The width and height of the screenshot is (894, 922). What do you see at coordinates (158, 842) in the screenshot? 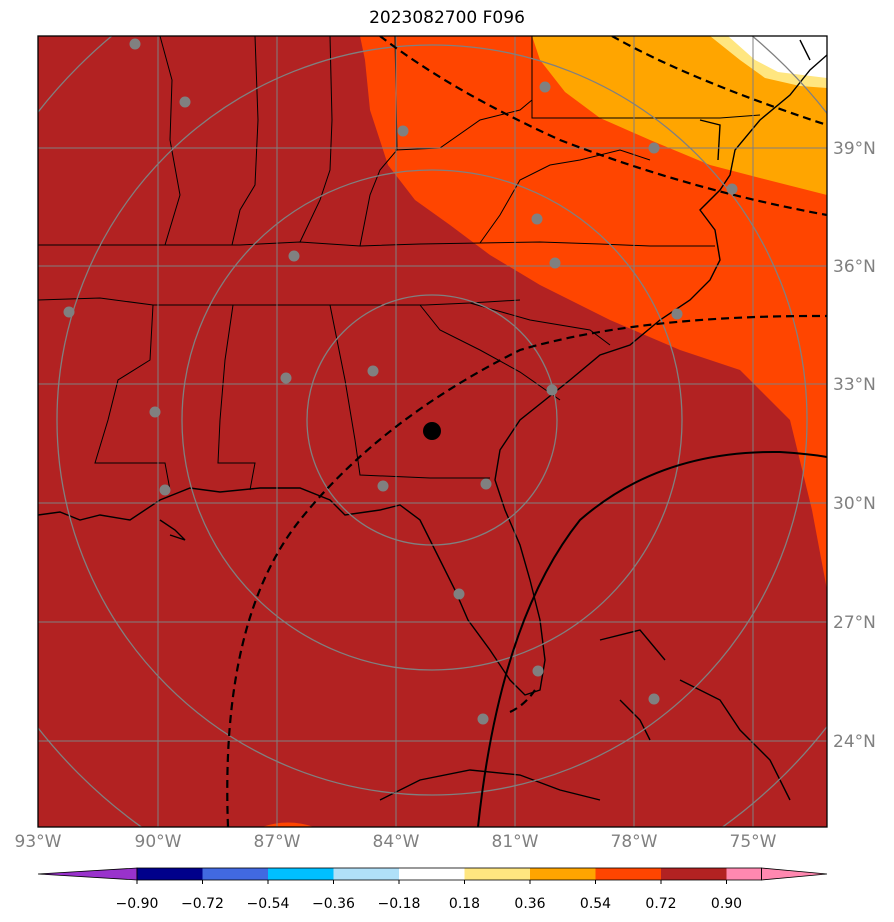
I see `lon-label: 90°W` at bounding box center [158, 842].